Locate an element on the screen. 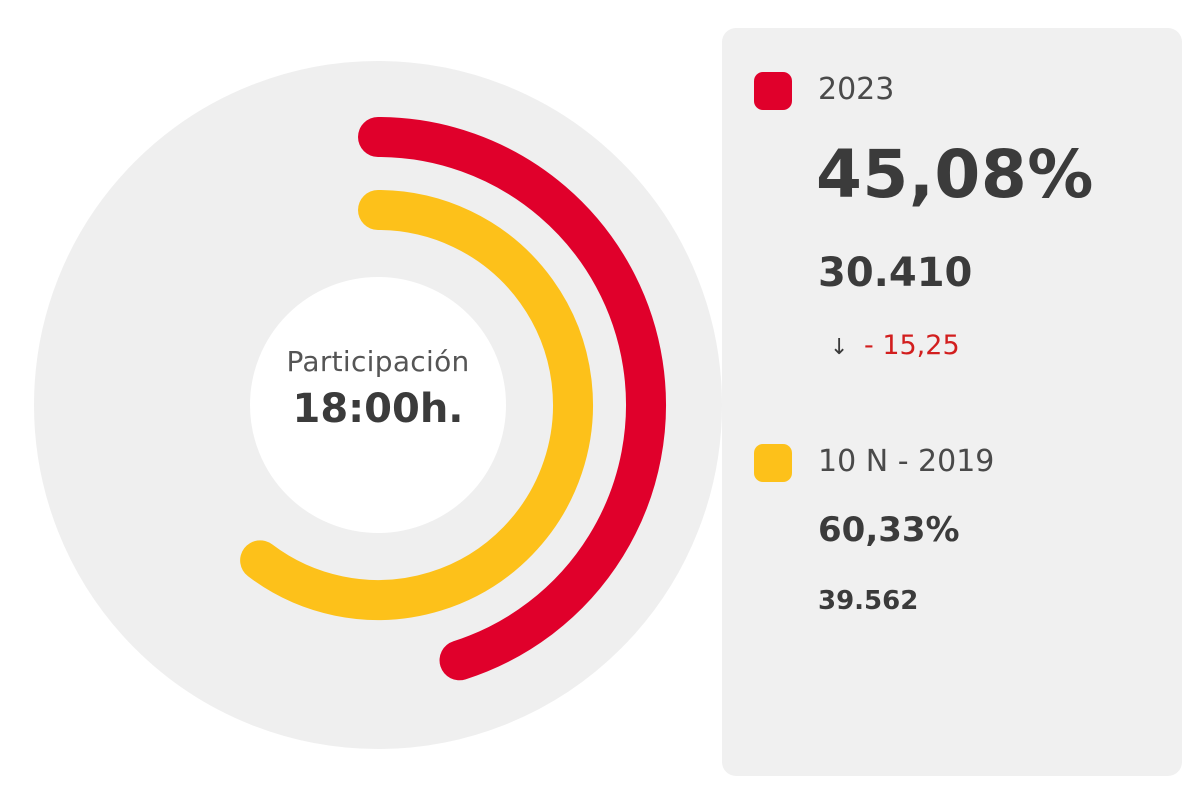  legend-label-2023: 2023 is located at coordinates (856, 89).